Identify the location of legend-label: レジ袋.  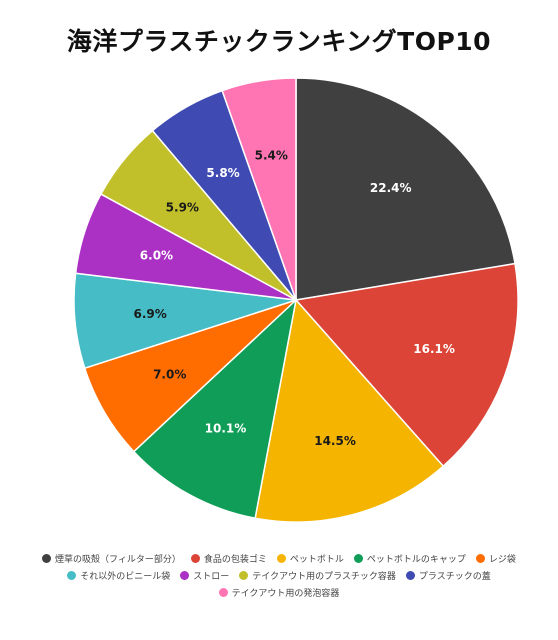
(502, 560).